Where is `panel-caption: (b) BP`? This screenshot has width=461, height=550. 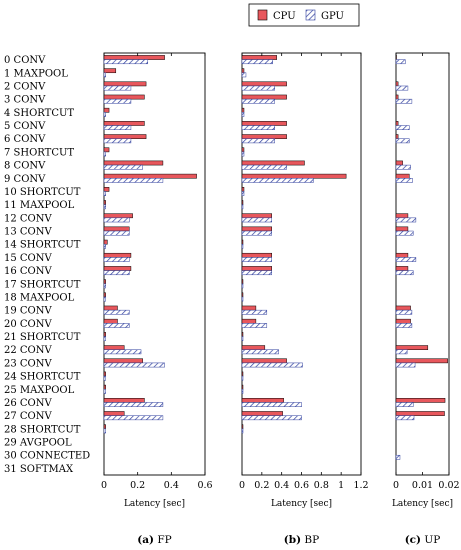
panel-caption: (b) BP is located at coordinates (301, 540).